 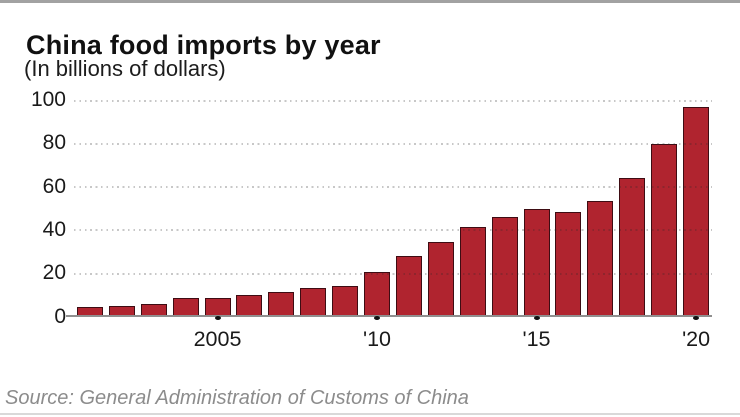 What do you see at coordinates (536, 318) in the screenshot?
I see `x-tick-dot-2015` at bounding box center [536, 318].